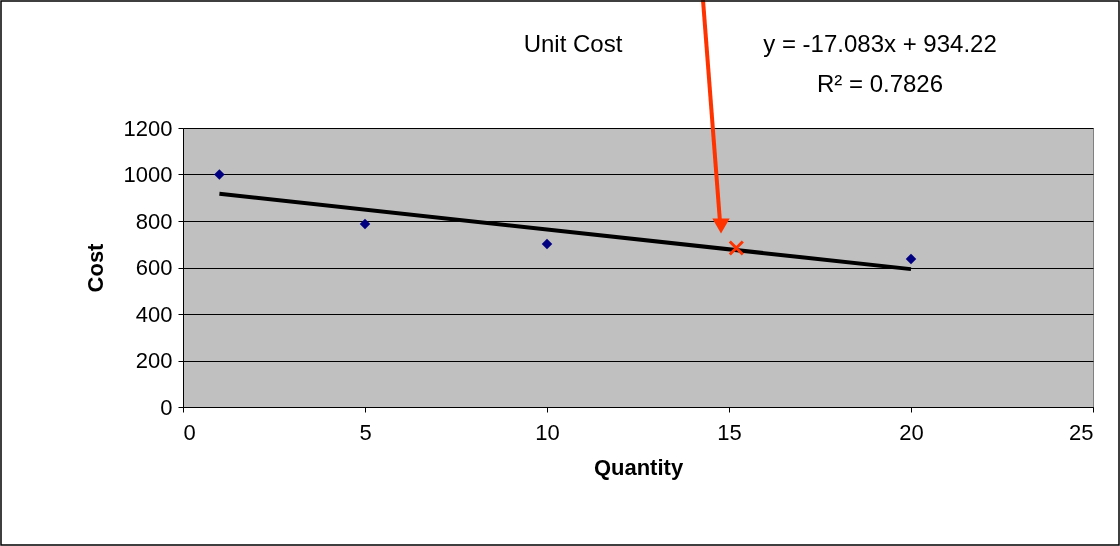 This screenshot has height=546, width=1120. Describe the element at coordinates (547, 432) in the screenshot. I see `x-tick-label: 10` at that location.